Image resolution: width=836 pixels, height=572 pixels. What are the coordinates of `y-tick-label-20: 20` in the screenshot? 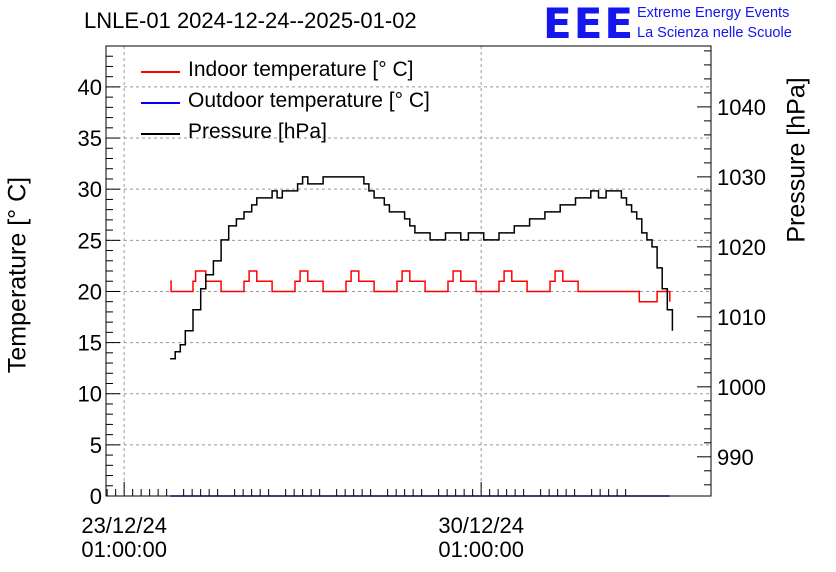 It's located at (90, 291).